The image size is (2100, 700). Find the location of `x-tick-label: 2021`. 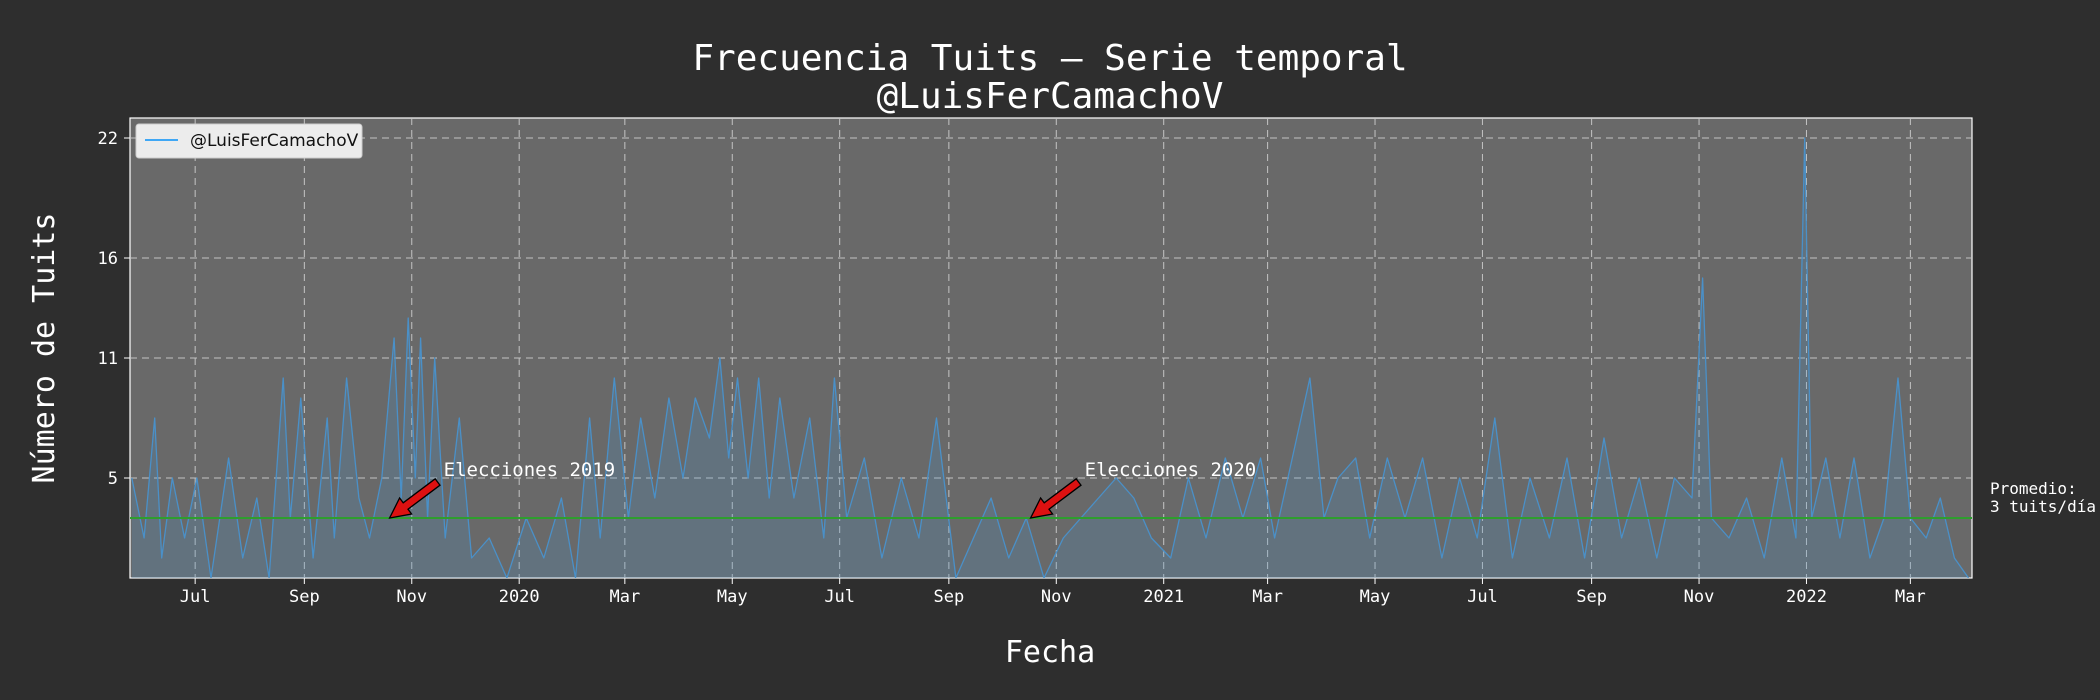

x-tick-label: 2021 is located at coordinates (1163, 597).